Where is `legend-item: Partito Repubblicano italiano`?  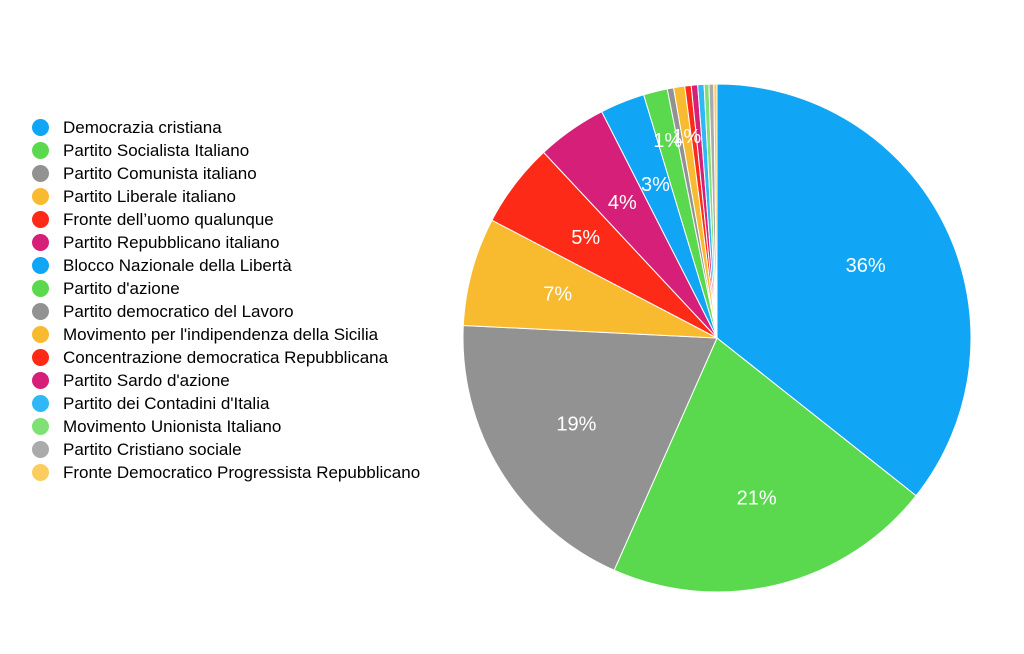 legend-item: Partito Repubblicano italiano is located at coordinates (226, 242).